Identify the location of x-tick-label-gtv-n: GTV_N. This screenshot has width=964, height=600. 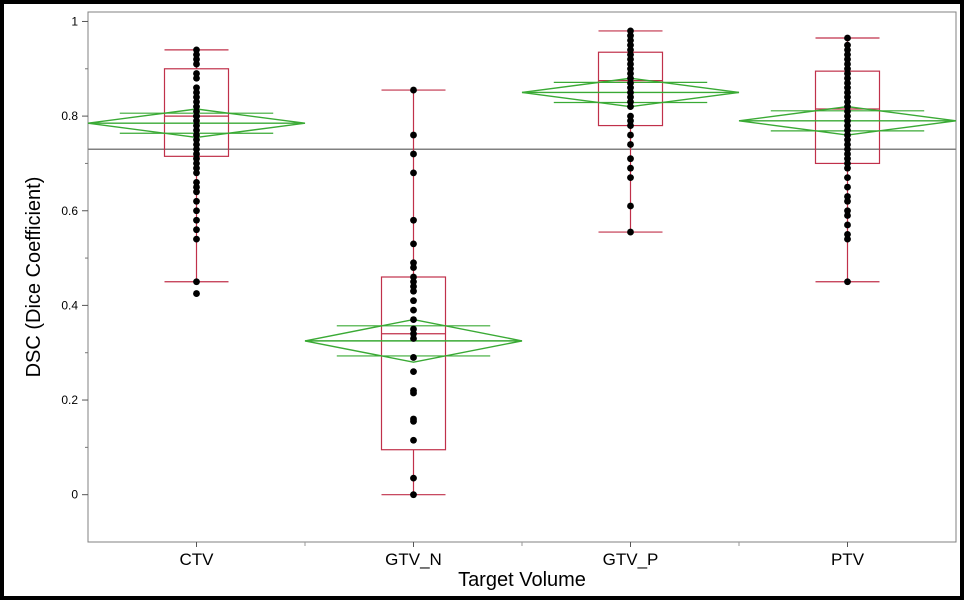
(413, 559).